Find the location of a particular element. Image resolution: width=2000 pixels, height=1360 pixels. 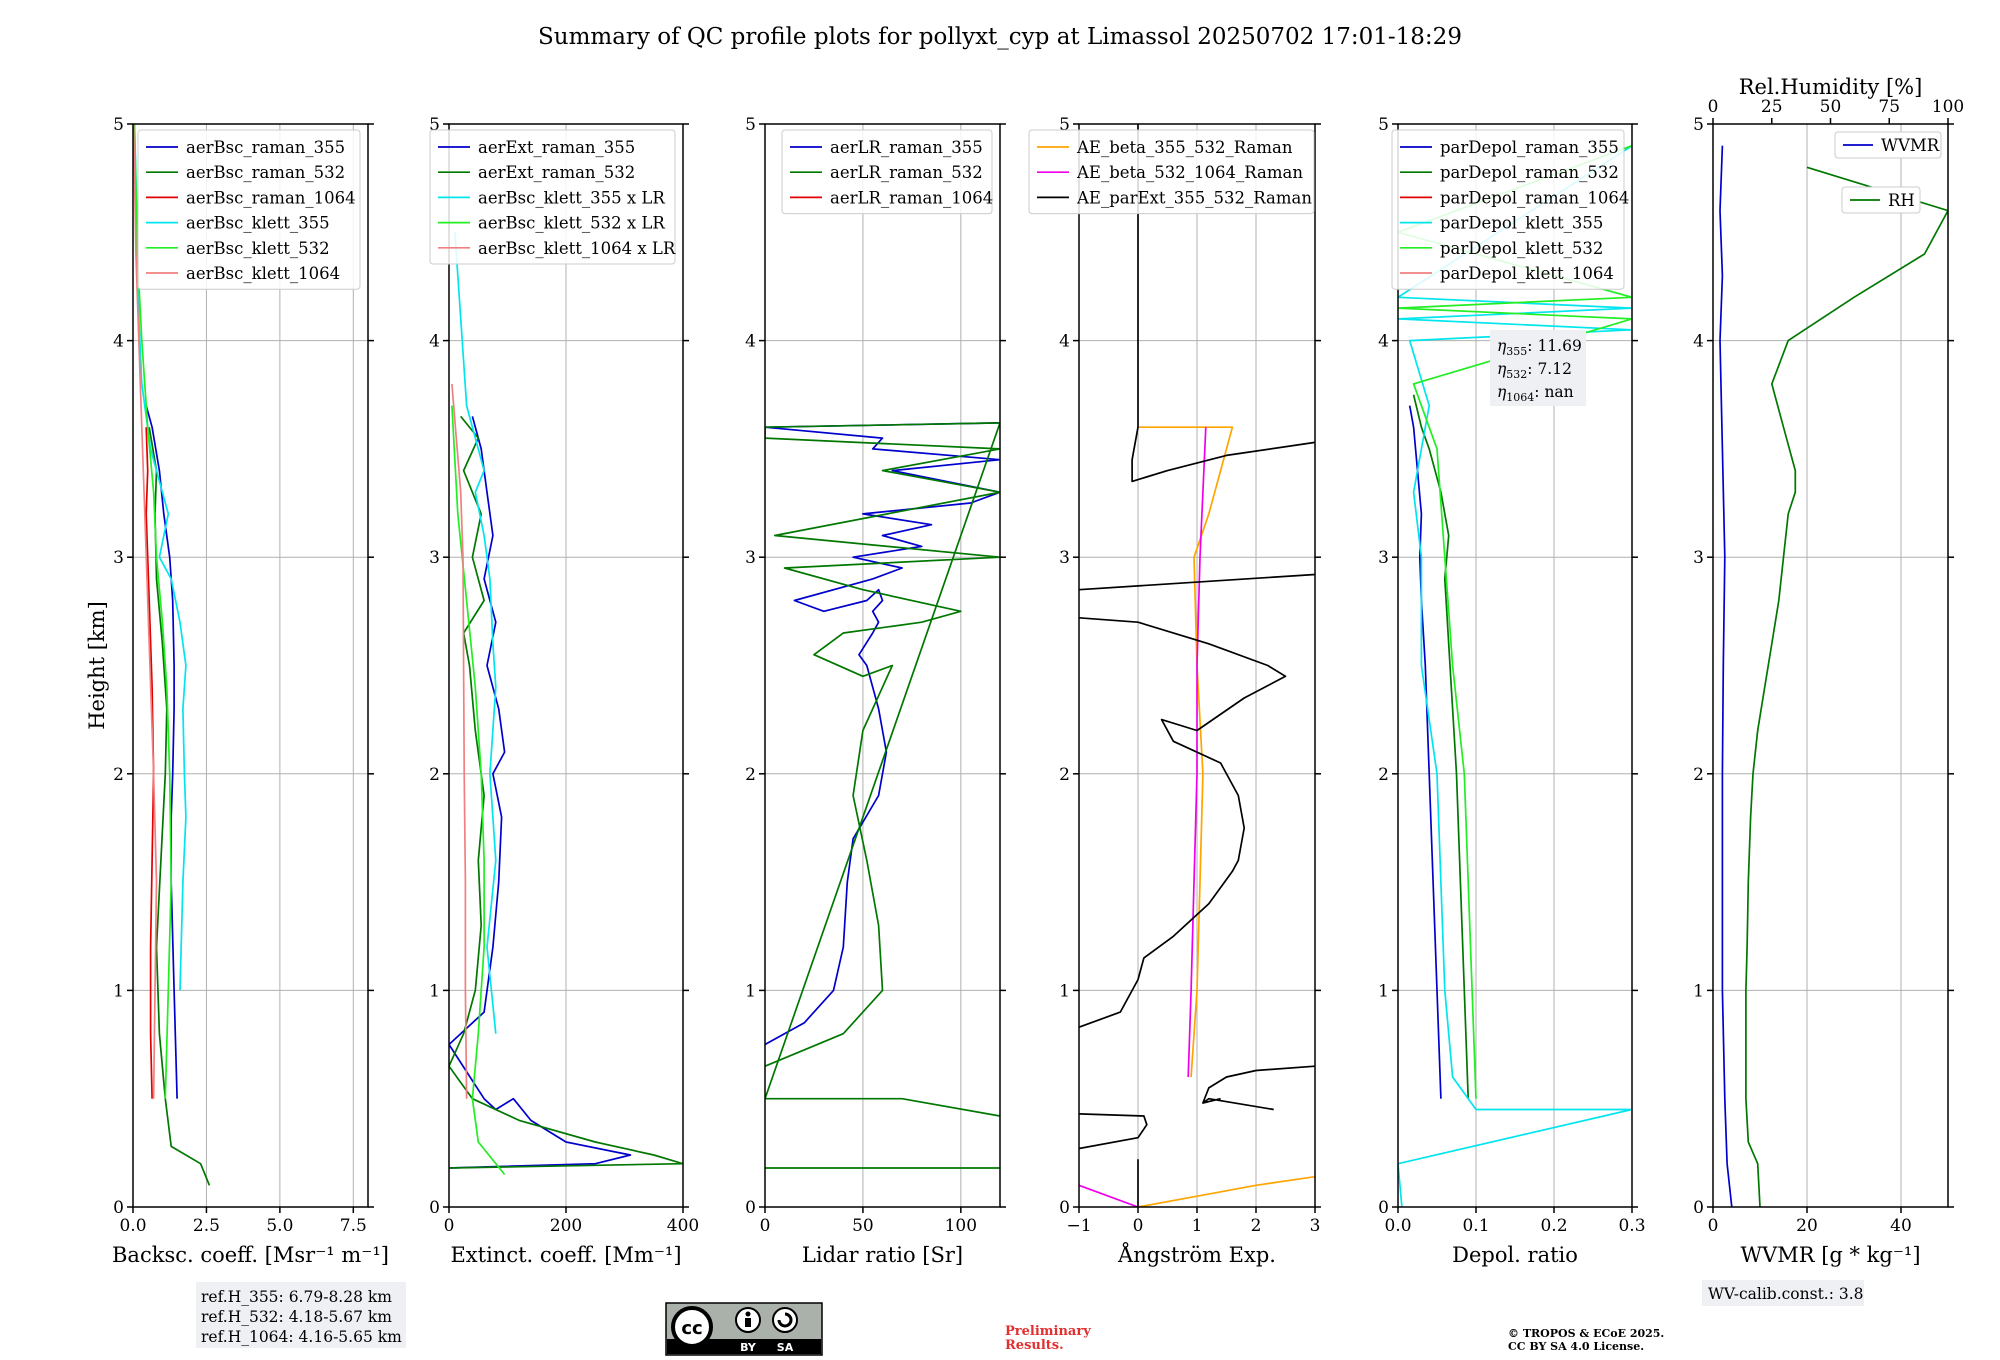

legend-label: AE_parExt_355_532_Raman is located at coordinates (1194, 197).